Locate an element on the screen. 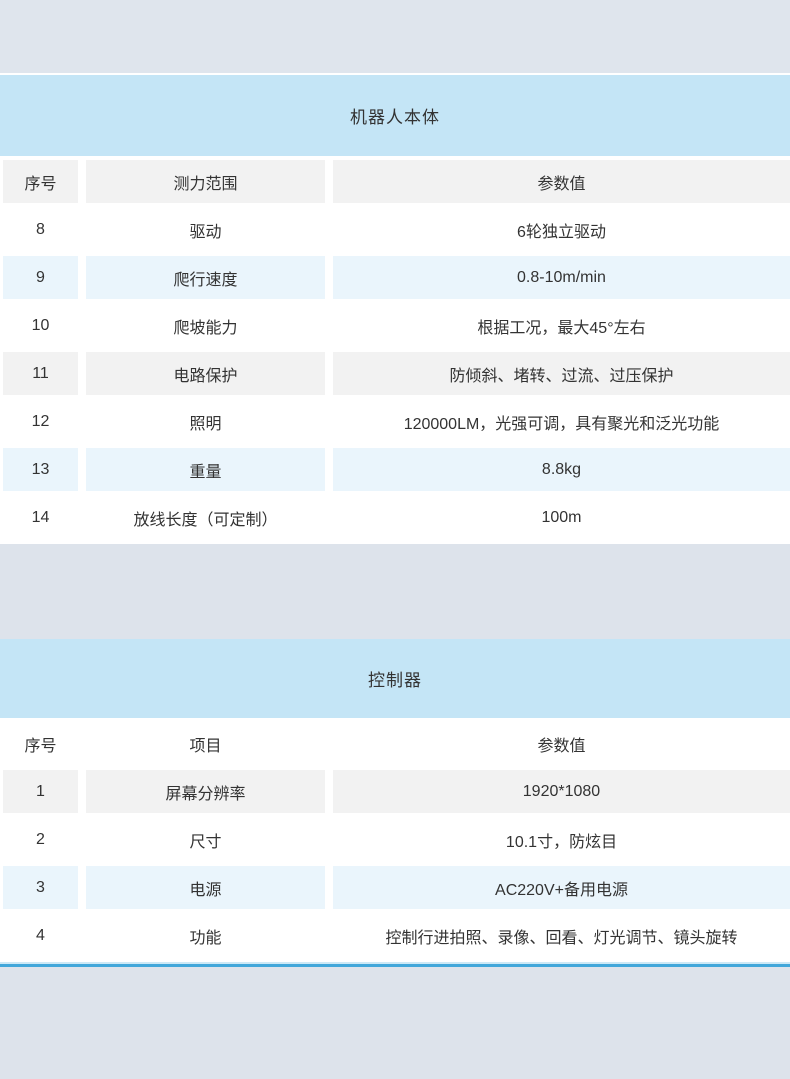 The image size is (790, 1079). top-spacer-band is located at coordinates (395, 36).